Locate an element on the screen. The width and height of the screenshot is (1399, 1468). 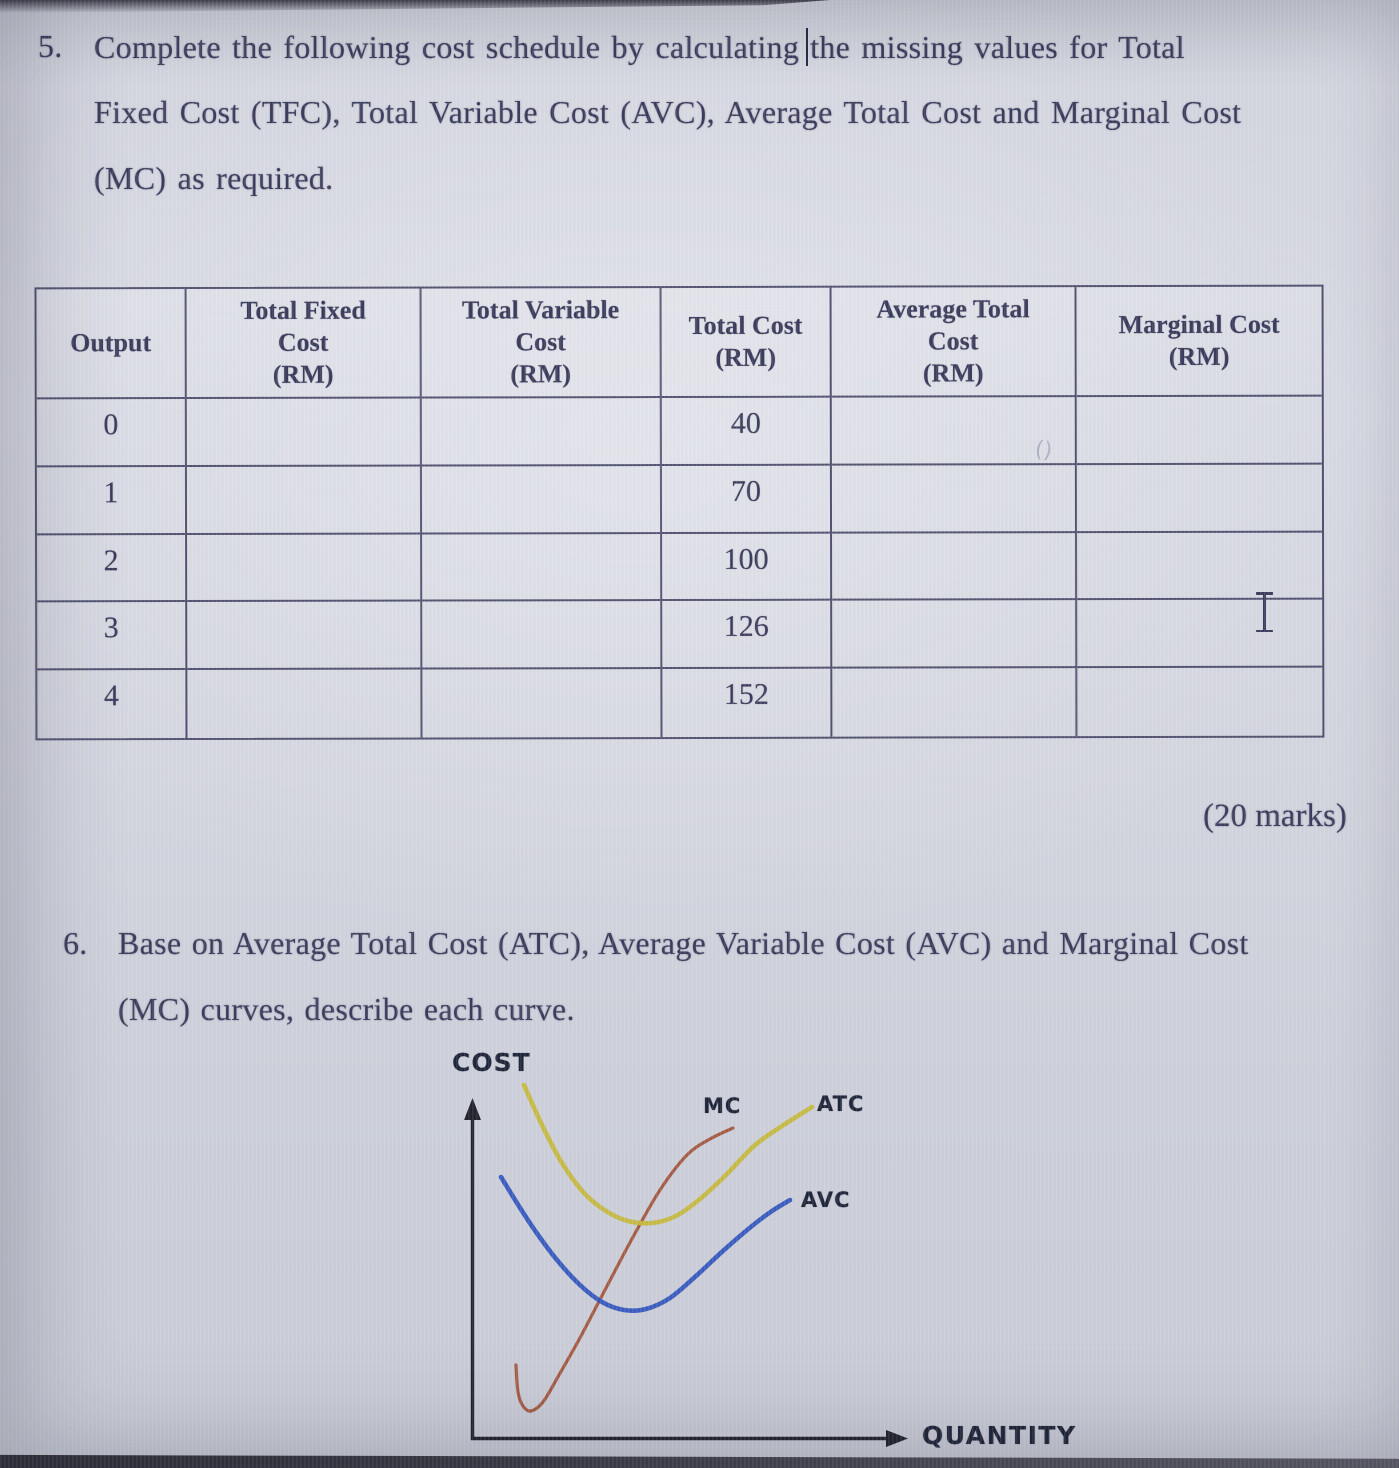
cell-total-fixed-cost-r4 is located at coordinates (305, 704).